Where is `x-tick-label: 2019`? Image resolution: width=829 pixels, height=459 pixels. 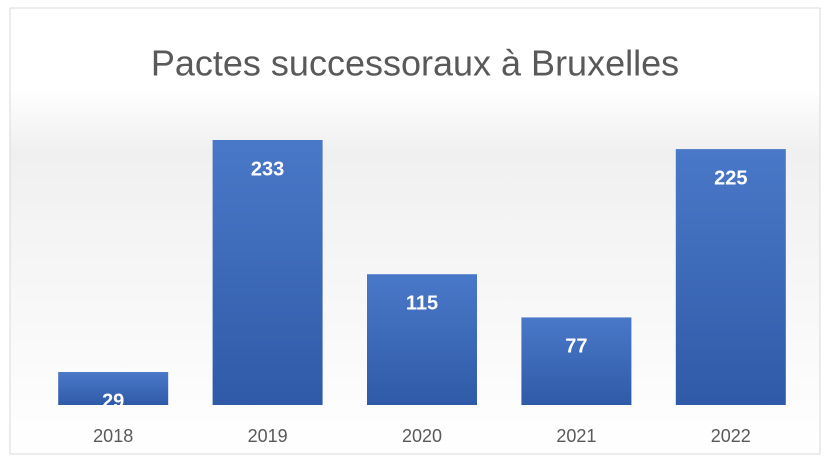 x-tick-label: 2019 is located at coordinates (268, 436).